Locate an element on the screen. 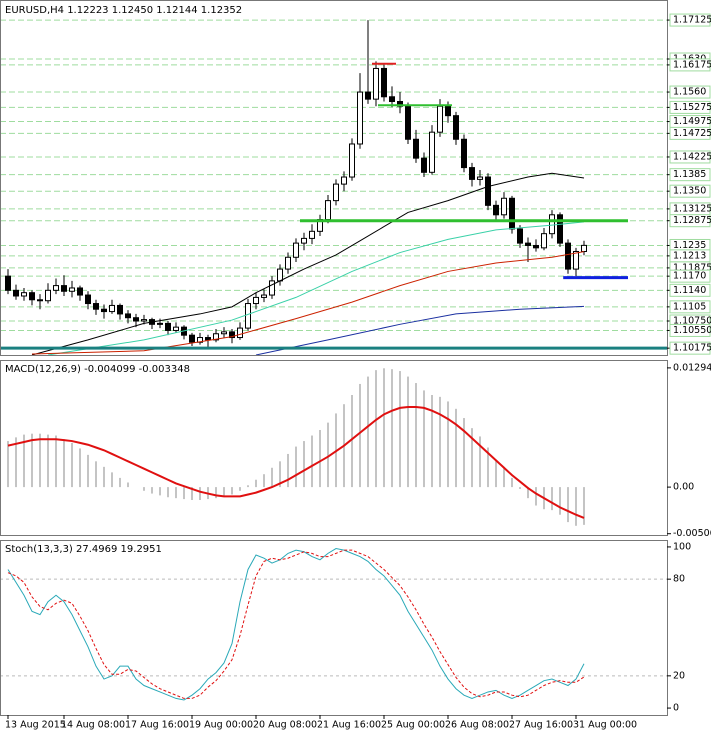  y-tick-label: 0.012943 is located at coordinates (692, 367).